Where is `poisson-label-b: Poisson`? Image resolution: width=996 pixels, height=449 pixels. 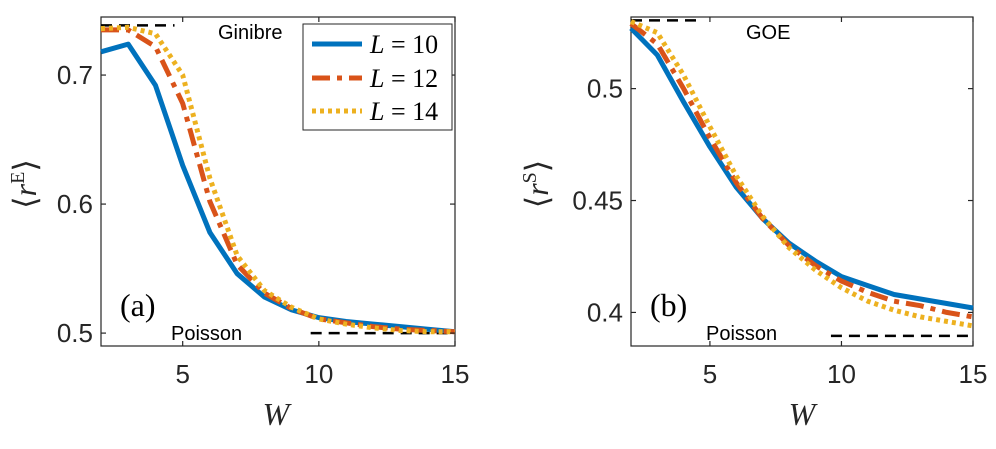
poisson-label-b: Poisson is located at coordinates (741, 334).